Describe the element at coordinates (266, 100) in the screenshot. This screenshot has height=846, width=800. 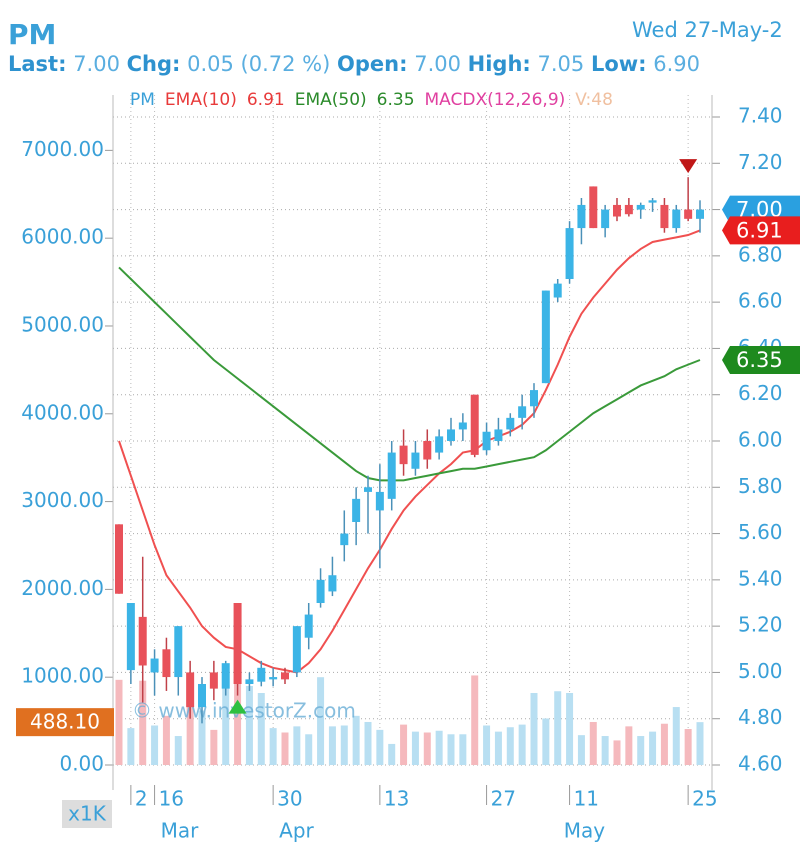
I see `legend-entry: 6.91` at that location.